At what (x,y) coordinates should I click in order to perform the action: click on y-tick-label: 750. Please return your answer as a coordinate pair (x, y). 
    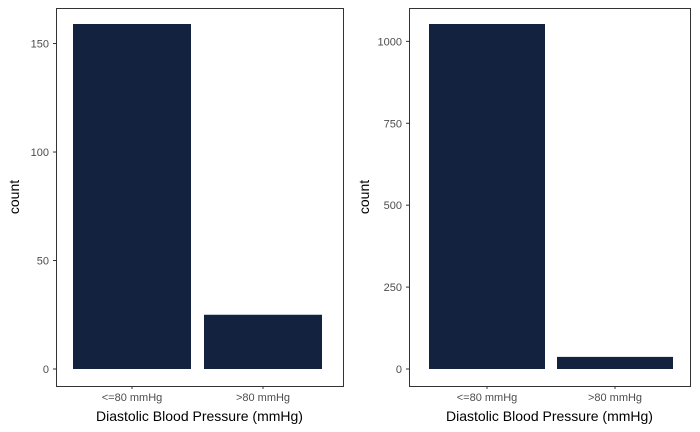
    Looking at the image, I should click on (393, 124).